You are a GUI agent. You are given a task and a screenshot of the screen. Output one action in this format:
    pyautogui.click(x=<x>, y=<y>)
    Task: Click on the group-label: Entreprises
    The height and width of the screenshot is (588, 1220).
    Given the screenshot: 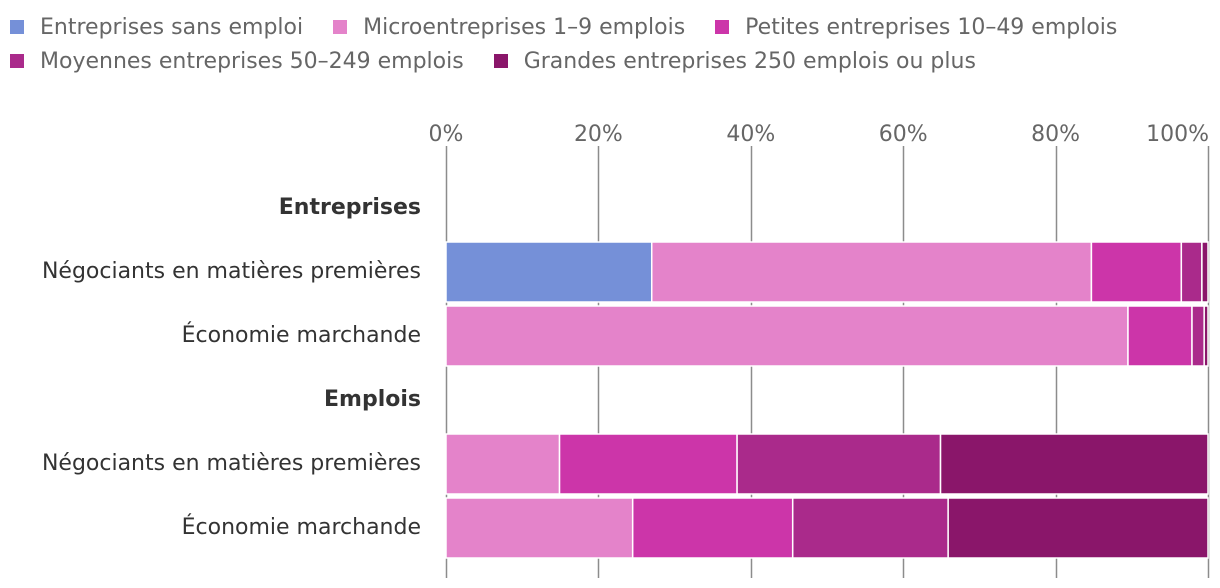 What is the action you would take?
    pyautogui.click(x=350, y=207)
    